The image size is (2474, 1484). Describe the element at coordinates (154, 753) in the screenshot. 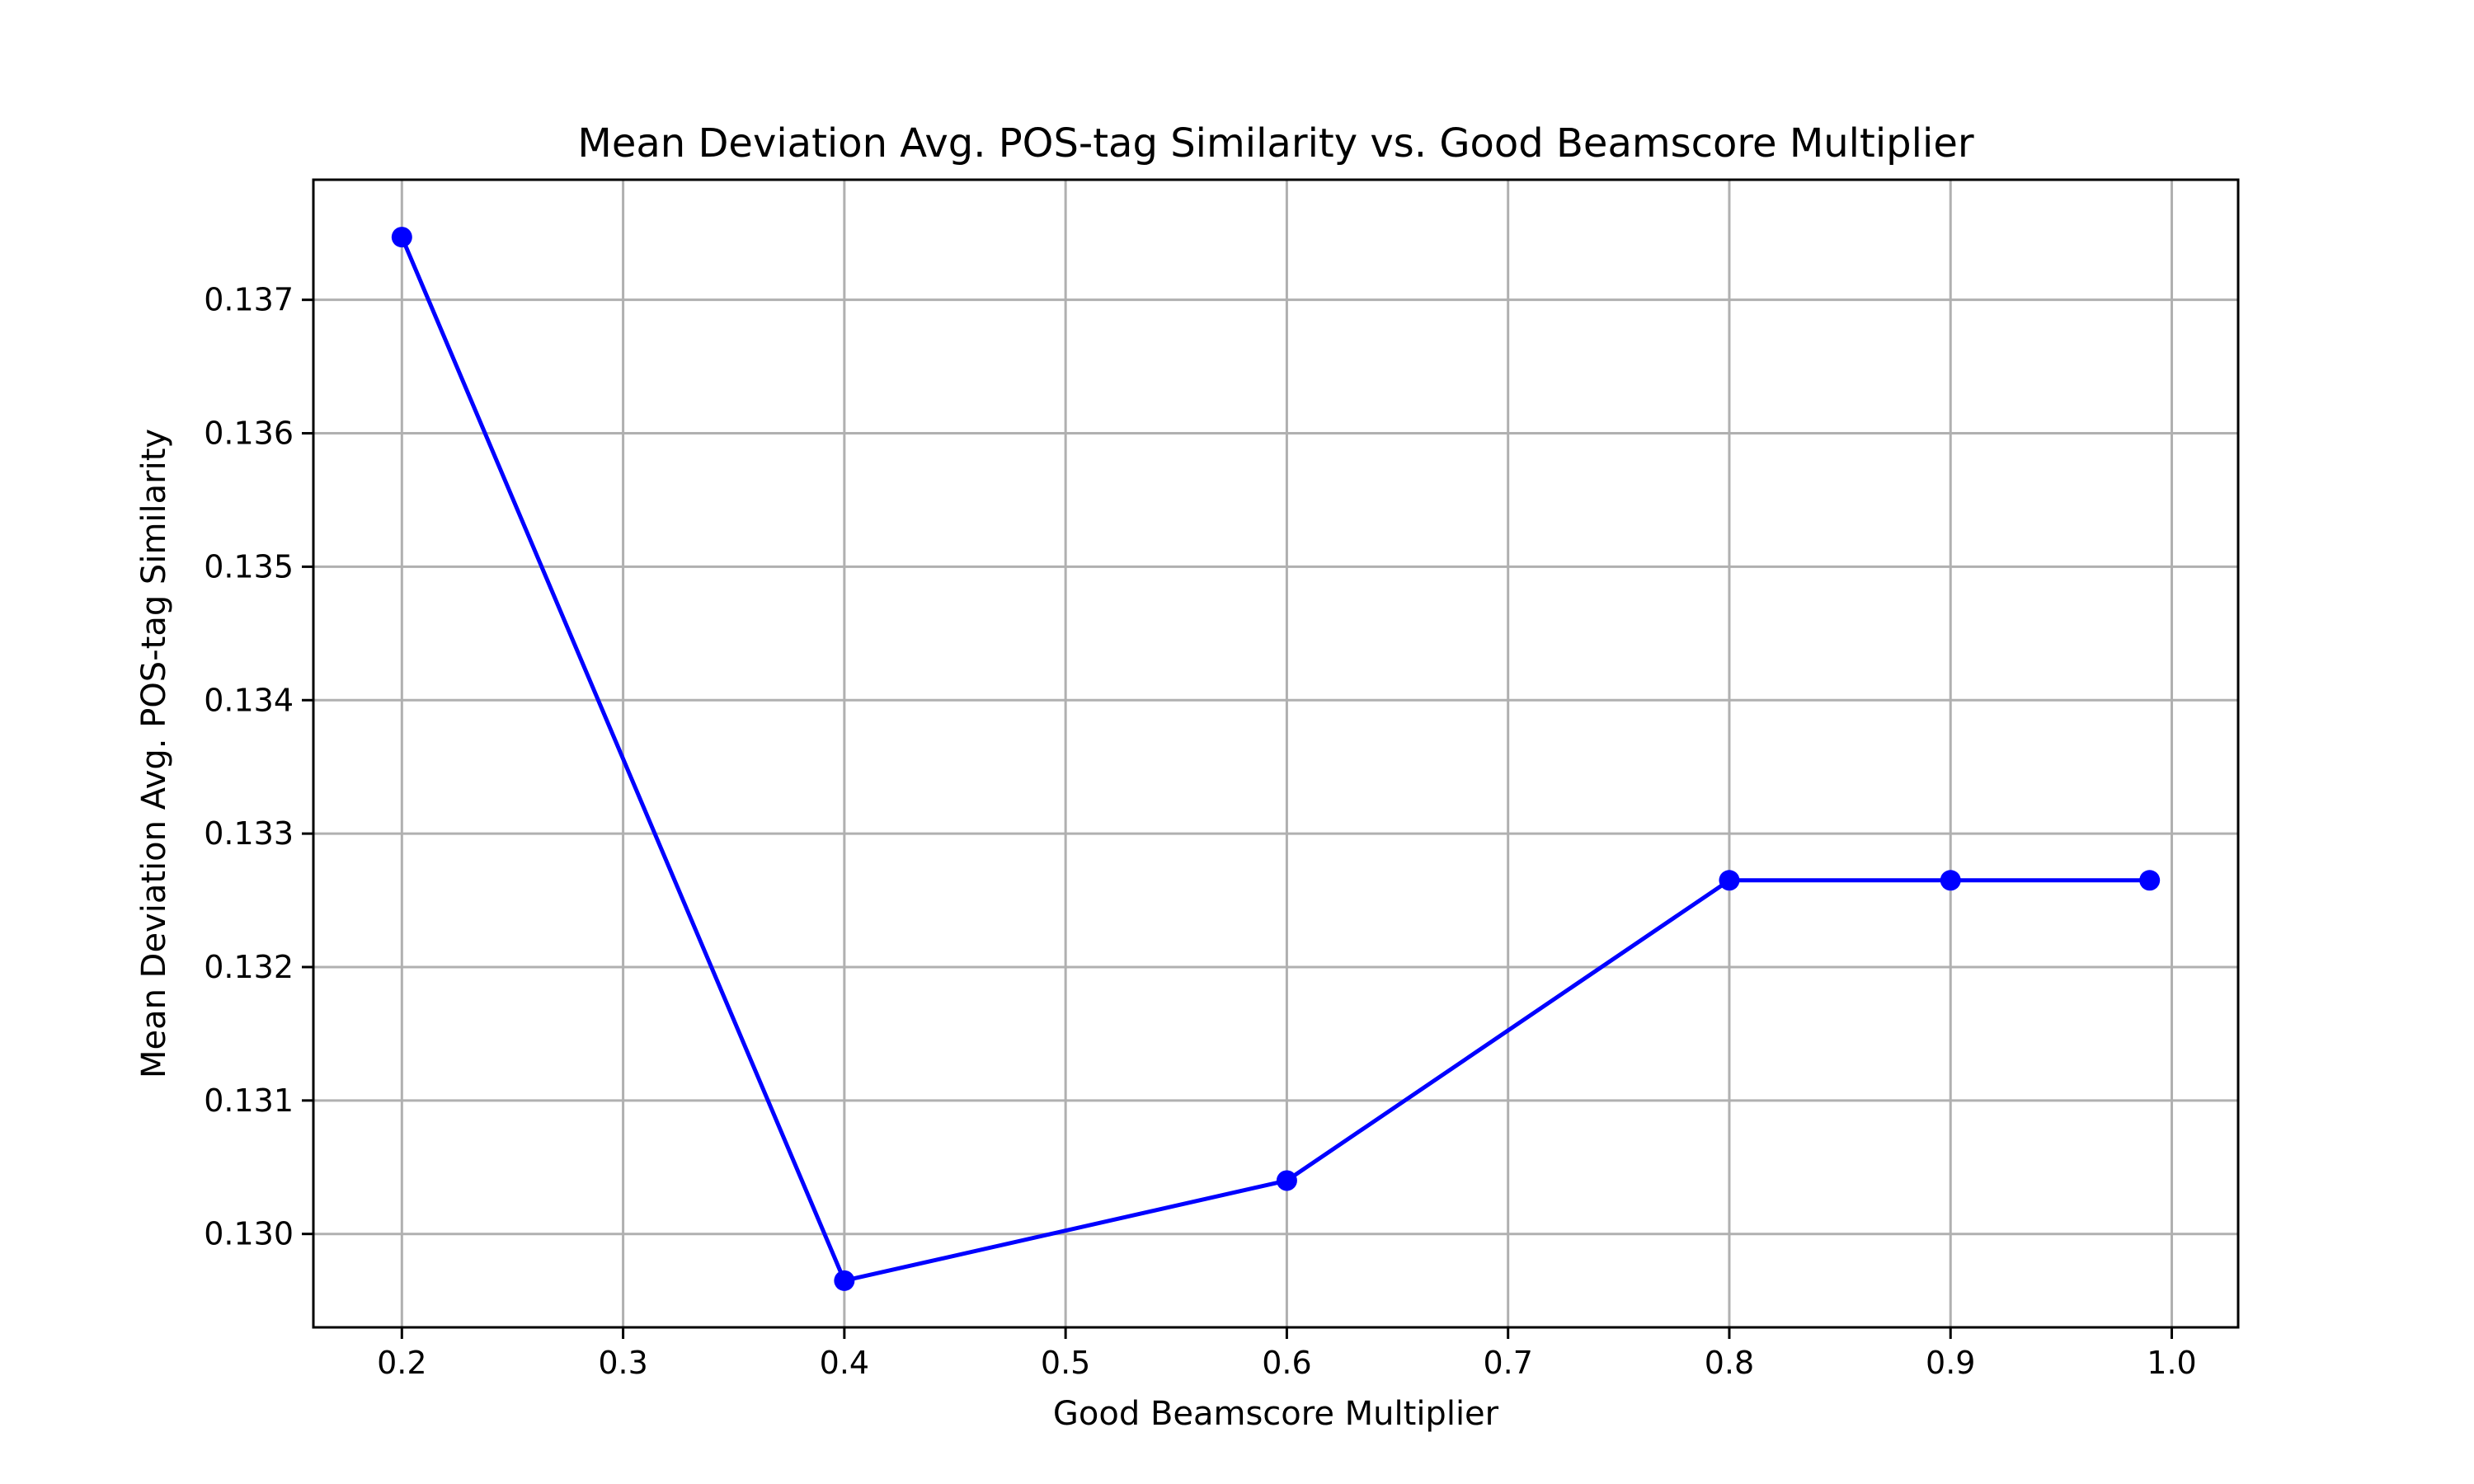

I see `y-axis-label: Mean Deviation Avg. POS-tag Similarity` at that location.